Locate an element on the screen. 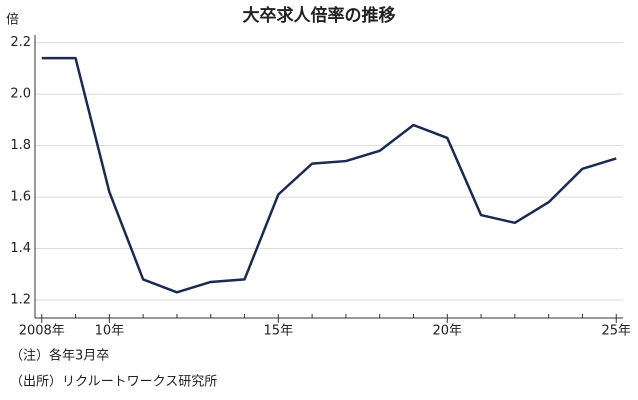 The image size is (638, 400). y-tick-label: 1.4 is located at coordinates (20, 248).